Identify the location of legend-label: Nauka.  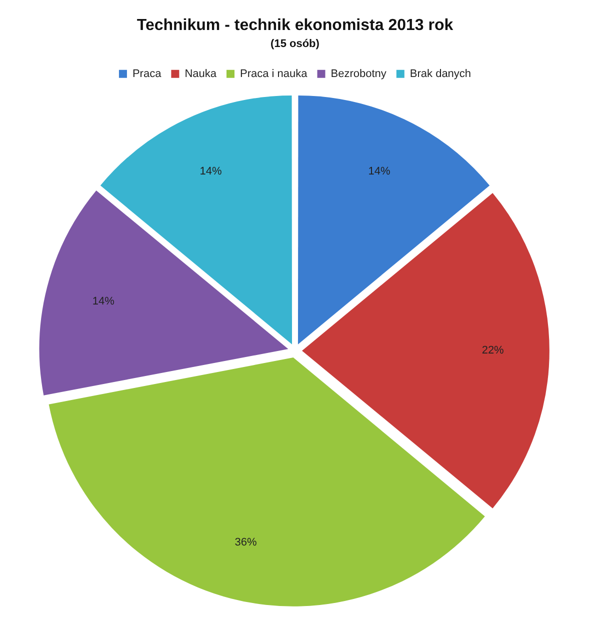
(201, 74).